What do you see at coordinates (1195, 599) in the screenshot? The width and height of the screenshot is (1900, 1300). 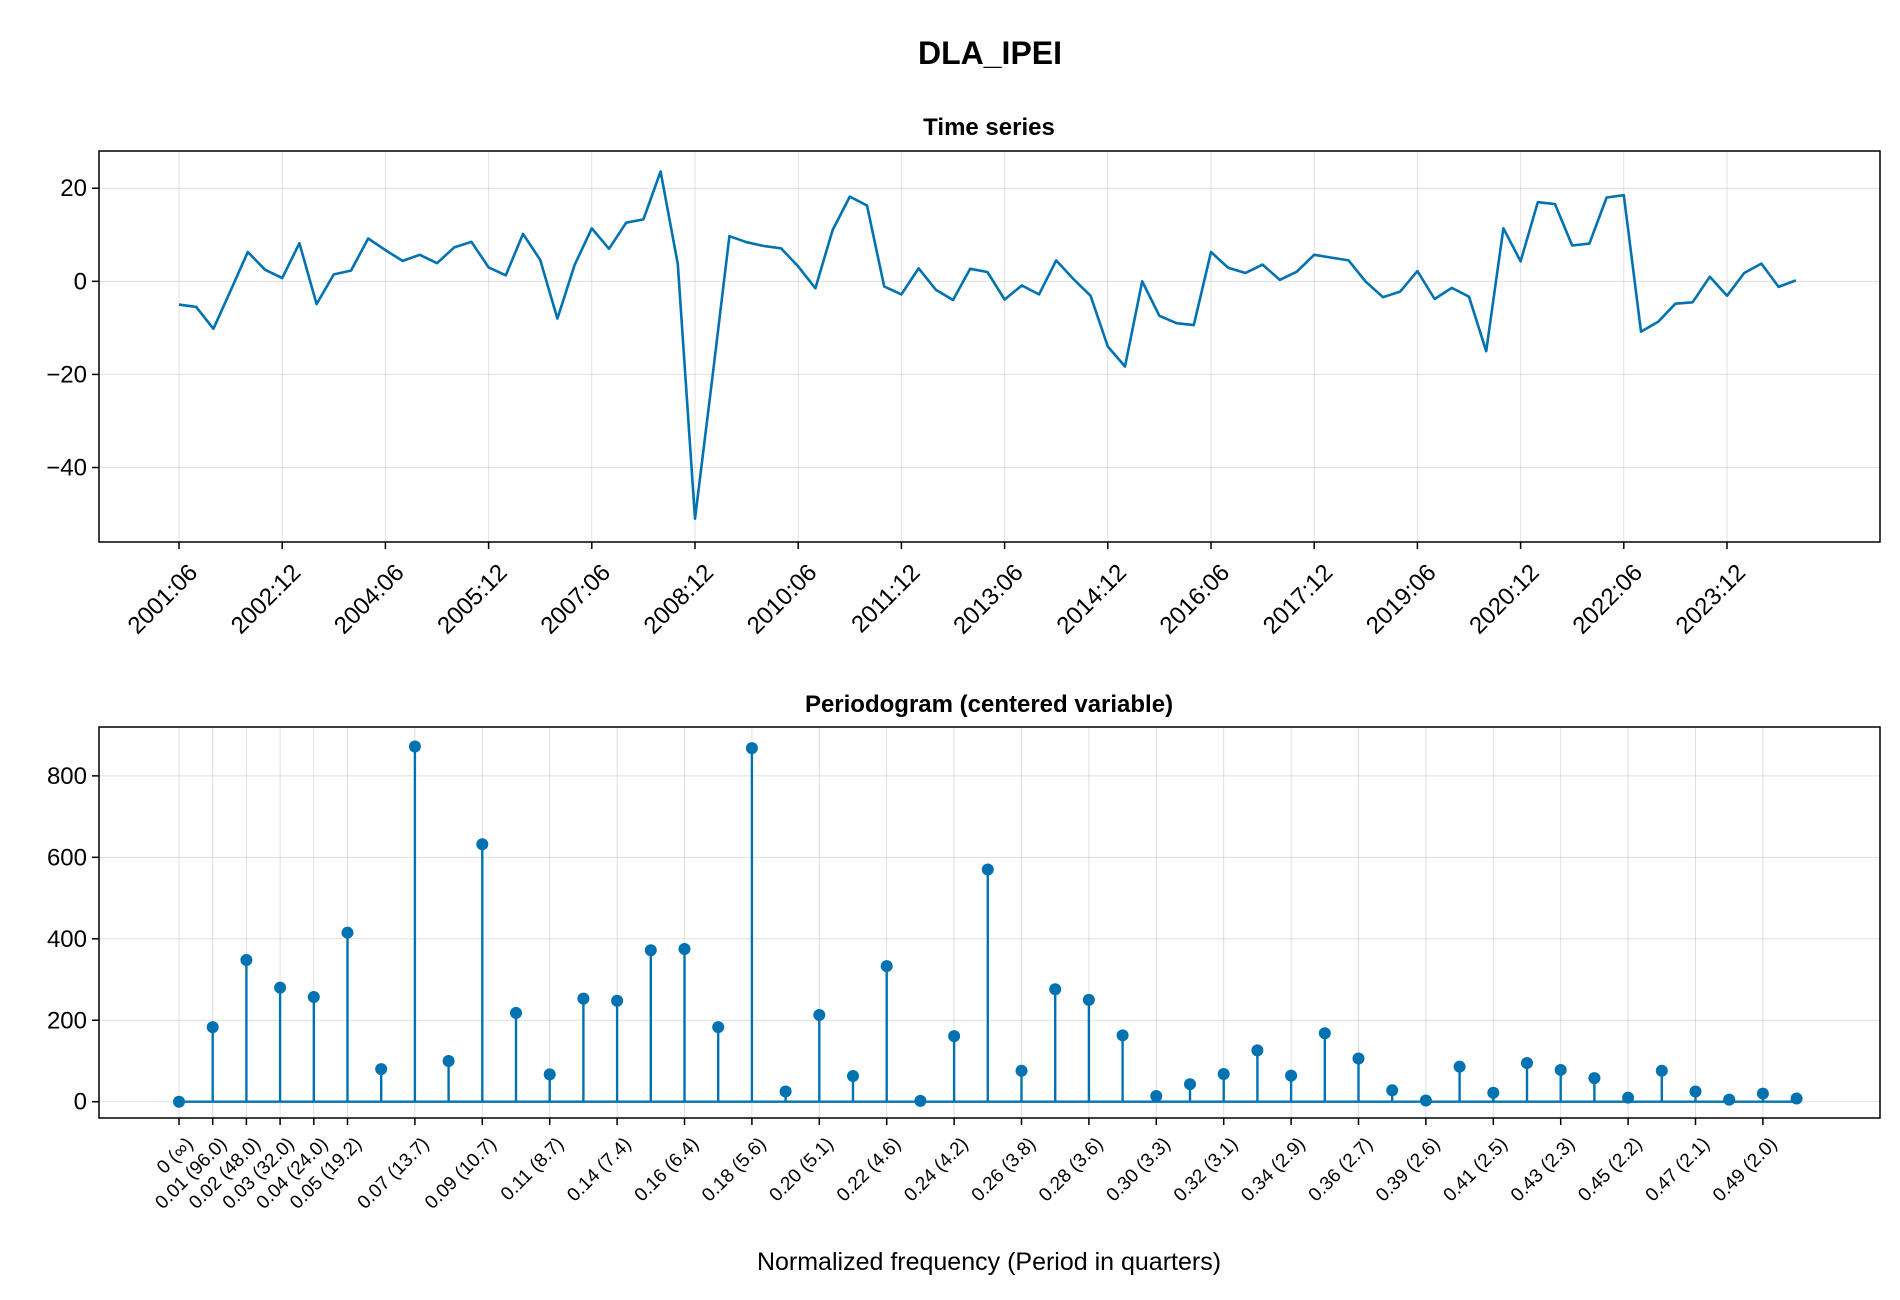 I see `time-series-x-tick-label: 2016:06` at bounding box center [1195, 599].